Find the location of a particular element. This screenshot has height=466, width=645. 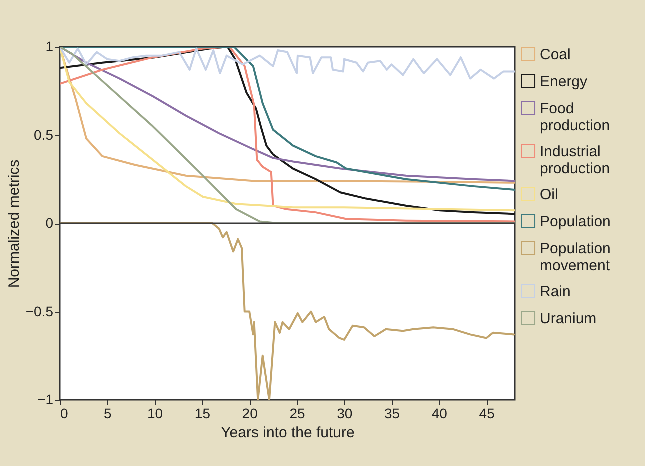

x-tick-label: 15 is located at coordinates (202, 414).